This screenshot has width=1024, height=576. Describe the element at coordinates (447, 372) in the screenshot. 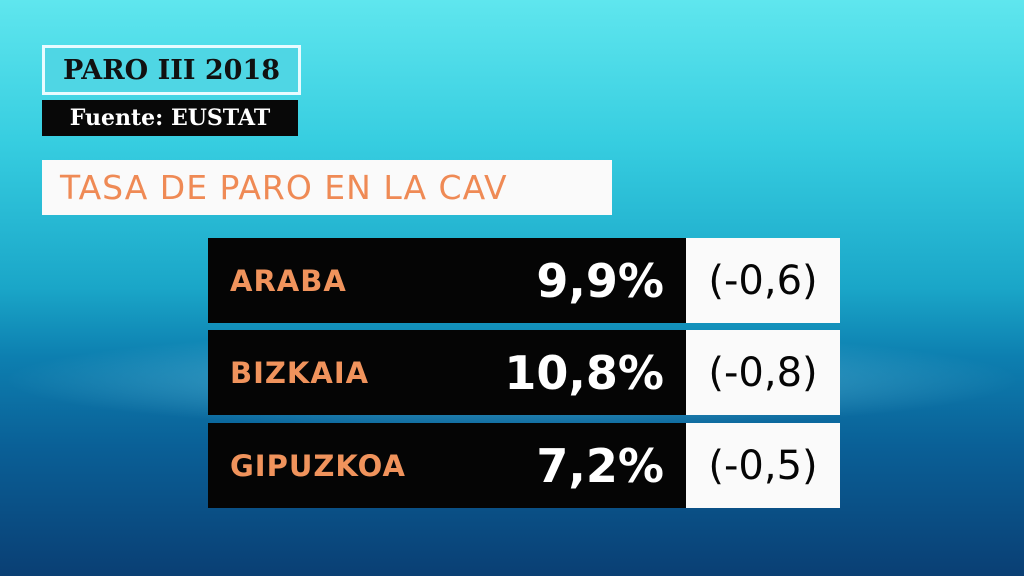

I see `row-label-cell: BIZKAIA 10,8%` at that location.